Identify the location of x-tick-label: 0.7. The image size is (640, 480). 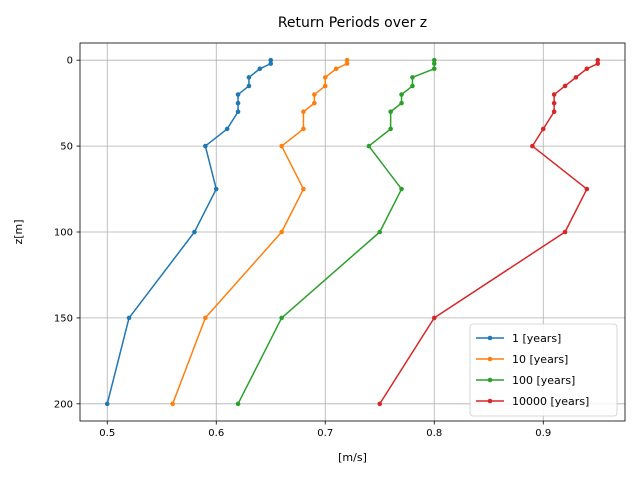
(325, 433).